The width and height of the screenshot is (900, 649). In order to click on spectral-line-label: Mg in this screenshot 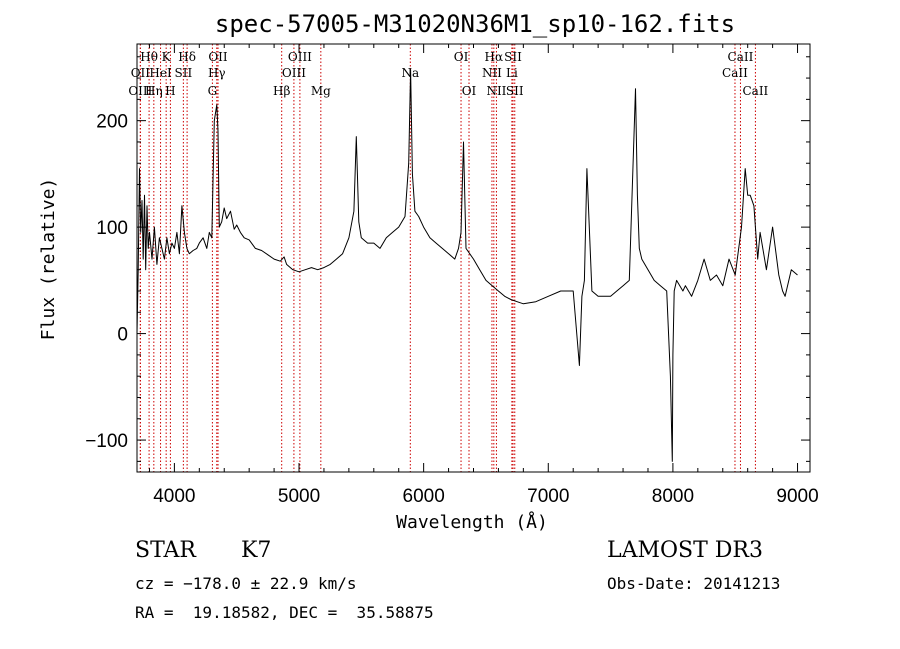, I will do `click(321, 91)`.